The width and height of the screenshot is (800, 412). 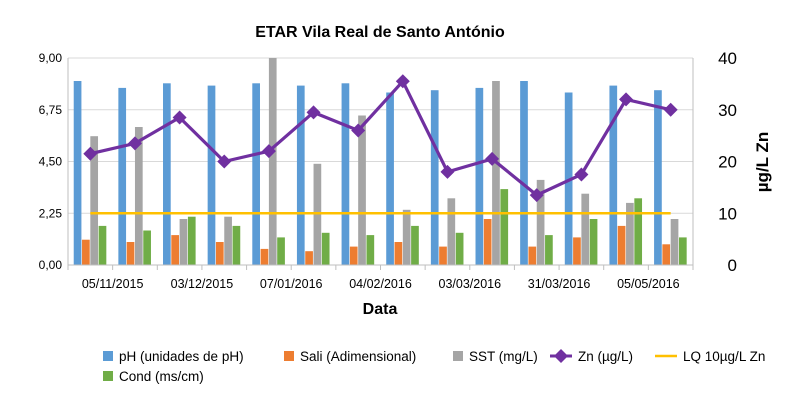 What do you see at coordinates (727, 213) in the screenshot?
I see `y2-tick-label: 10` at bounding box center [727, 213].